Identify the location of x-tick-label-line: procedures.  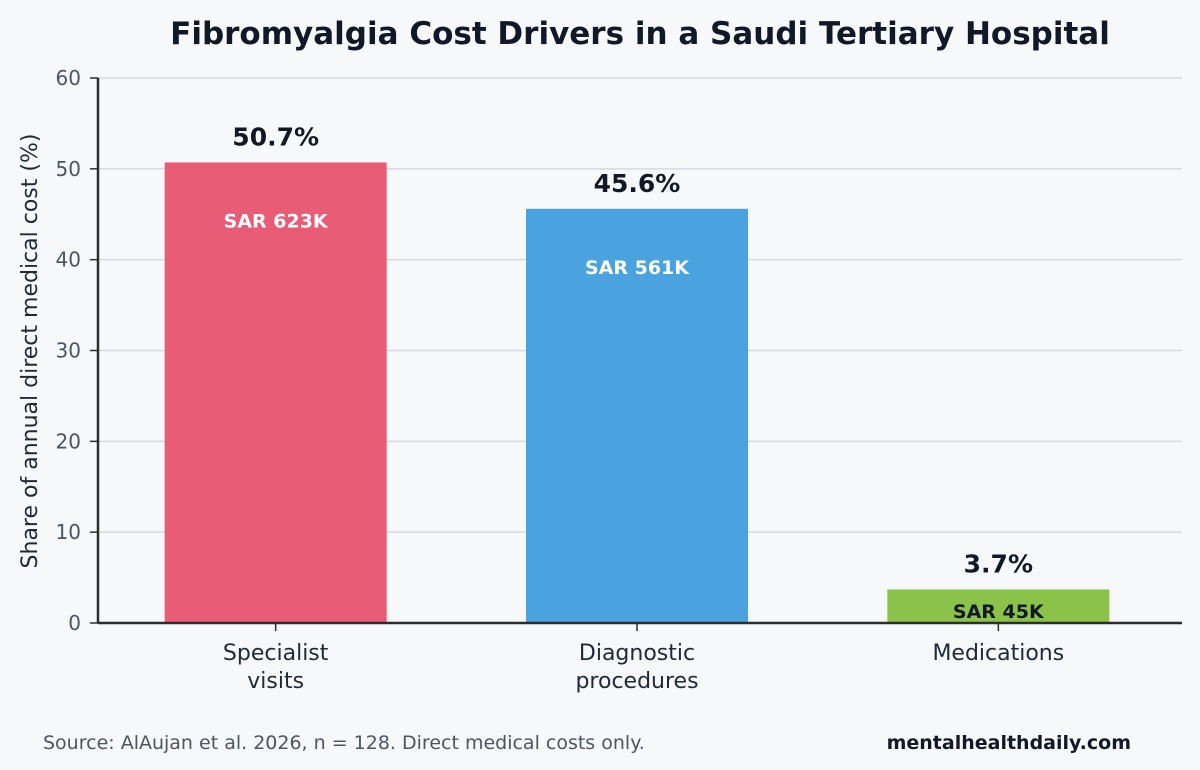
(636, 681).